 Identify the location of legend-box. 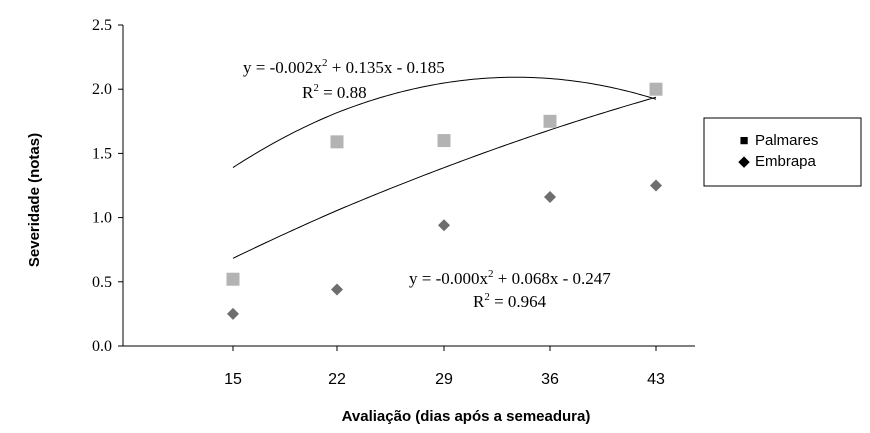
(782, 152).